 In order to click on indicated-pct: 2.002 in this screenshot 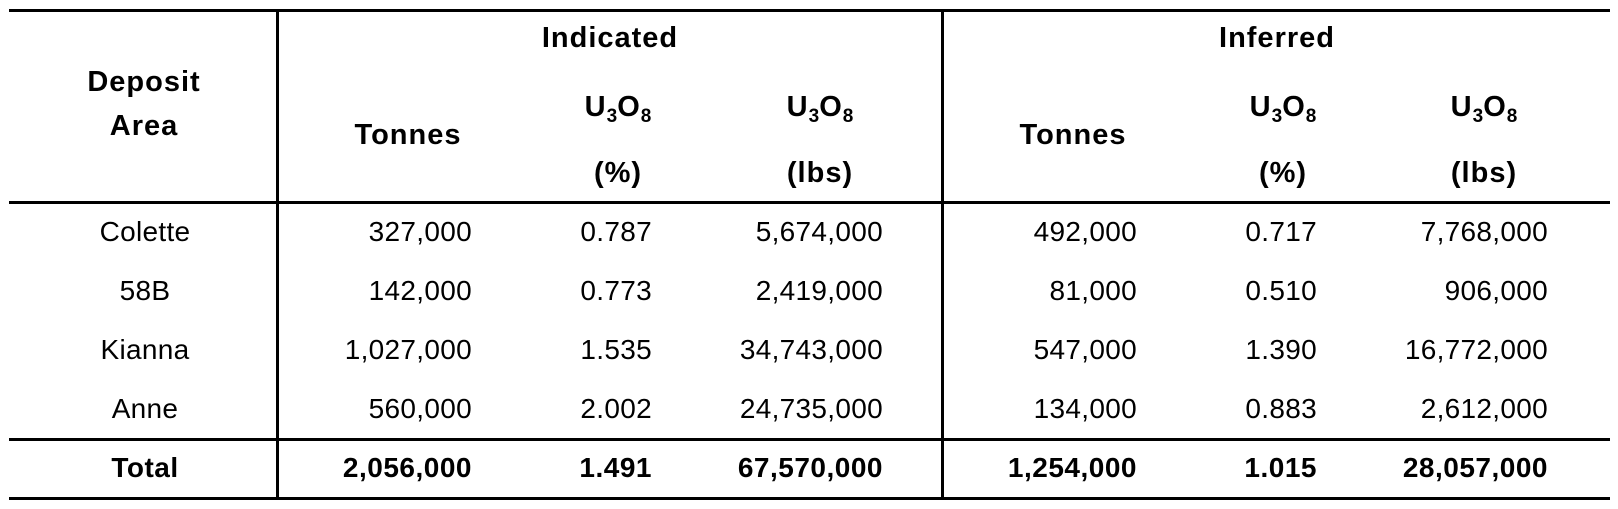, I will do `click(616, 408)`.